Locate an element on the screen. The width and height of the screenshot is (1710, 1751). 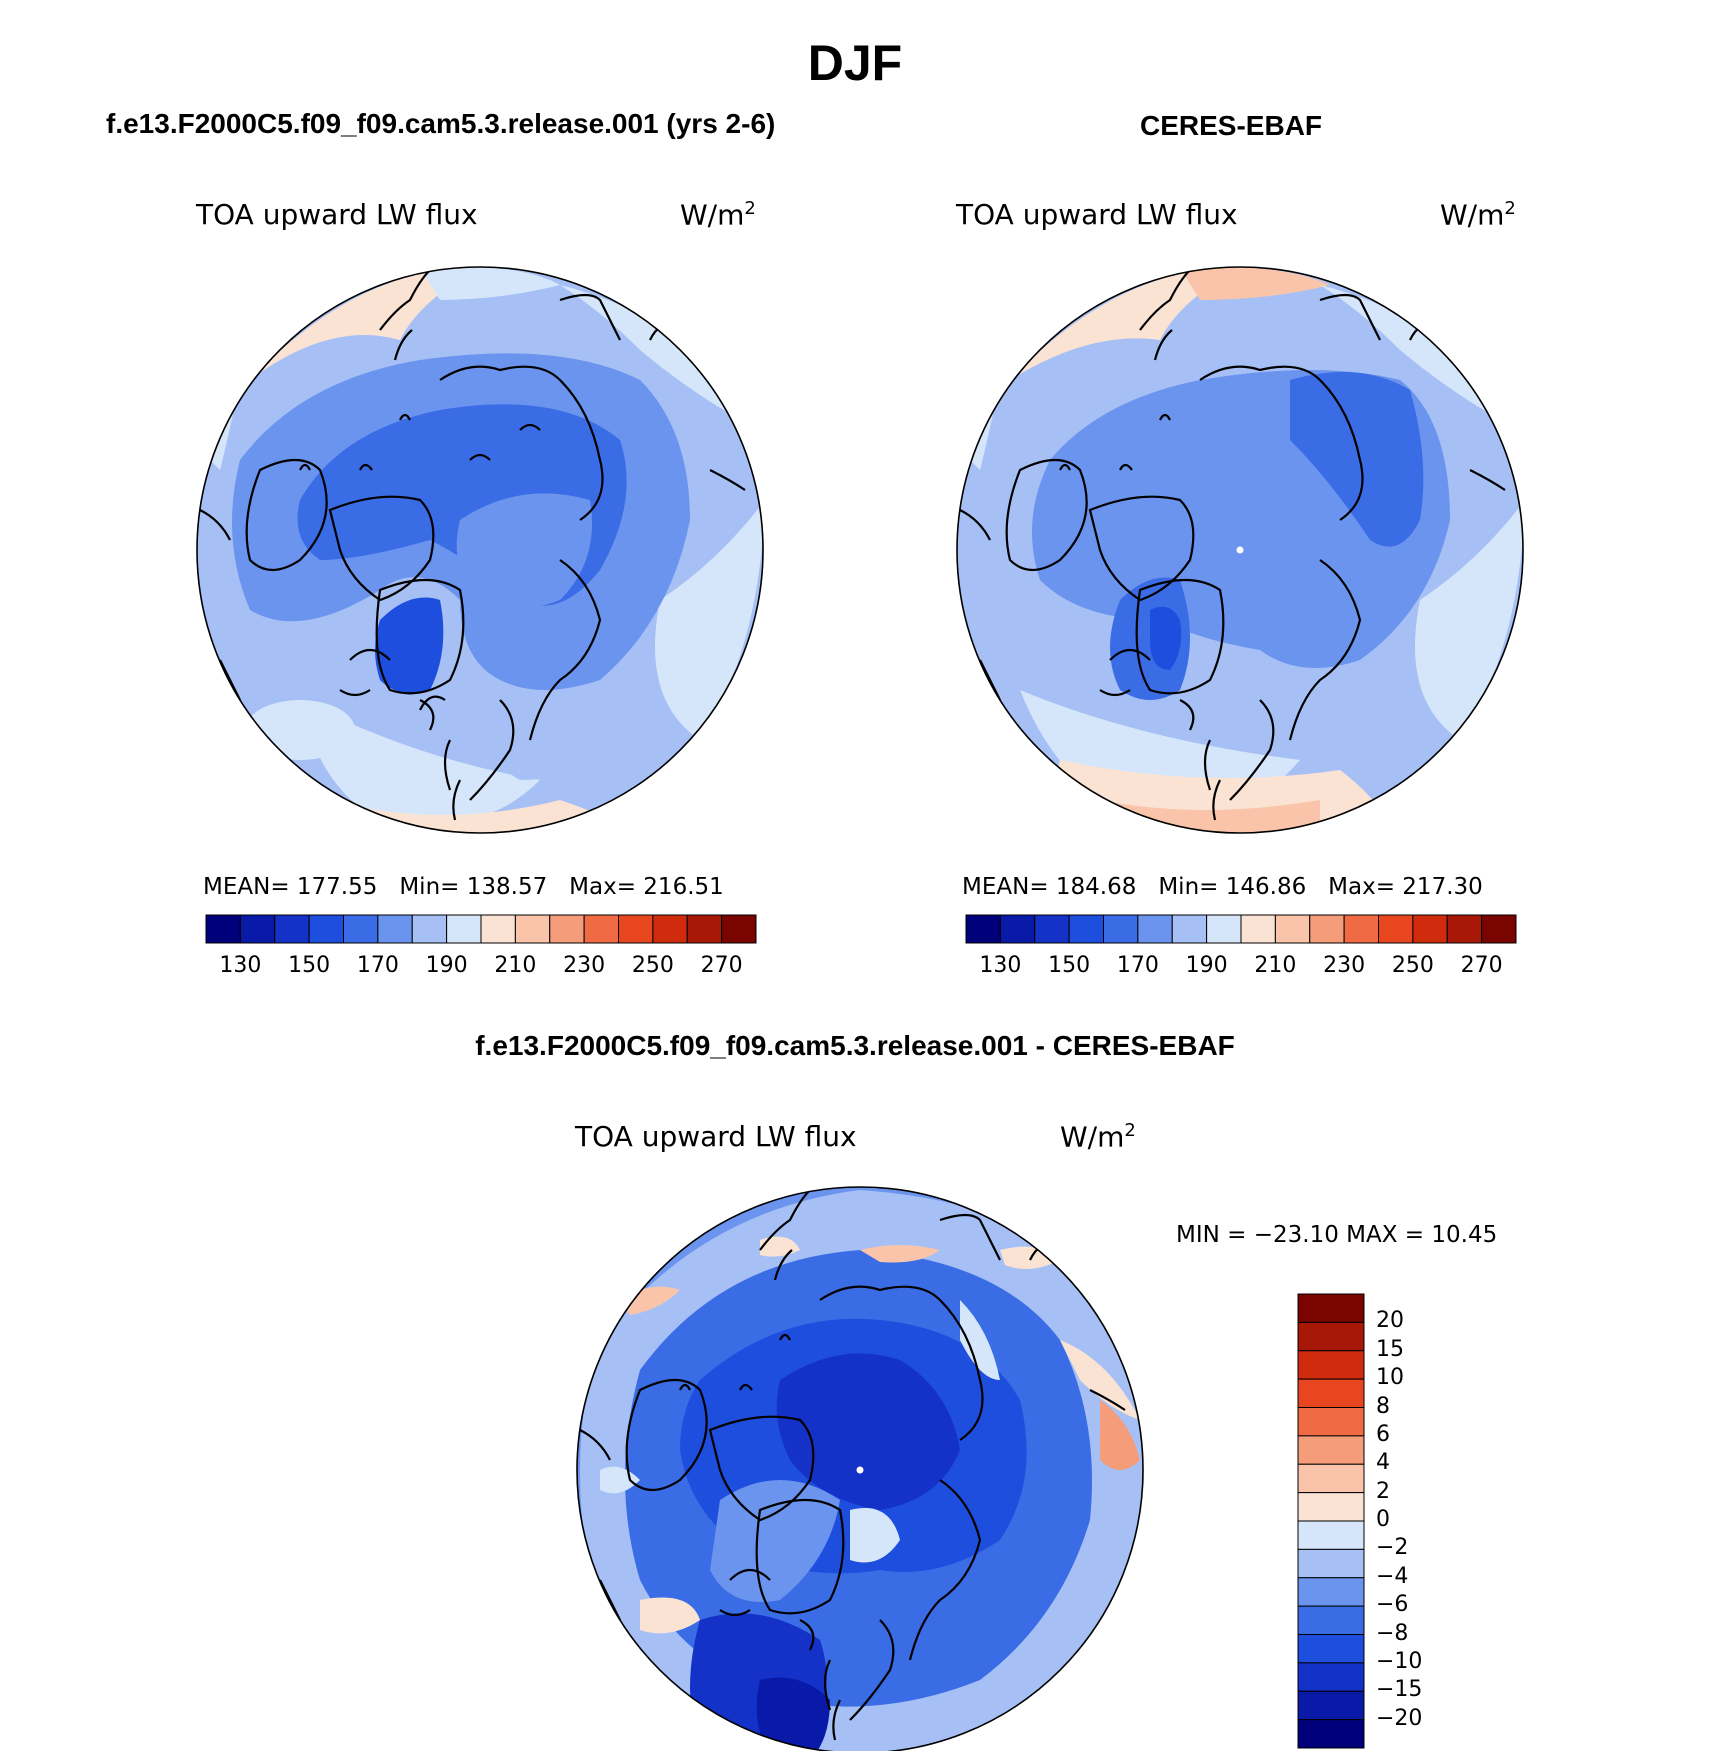
diff-polar-map is located at coordinates (860, 1468).